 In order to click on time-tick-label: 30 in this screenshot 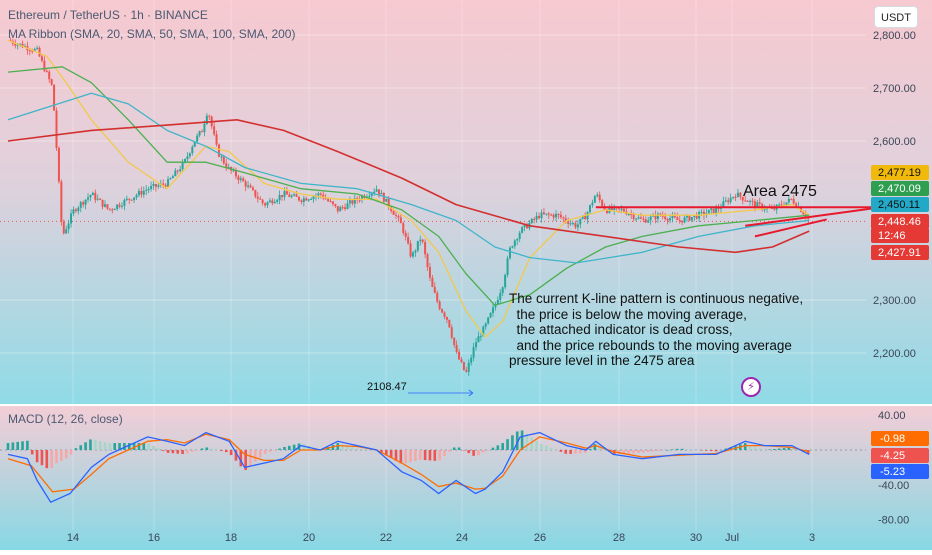, I will do `click(696, 538)`.